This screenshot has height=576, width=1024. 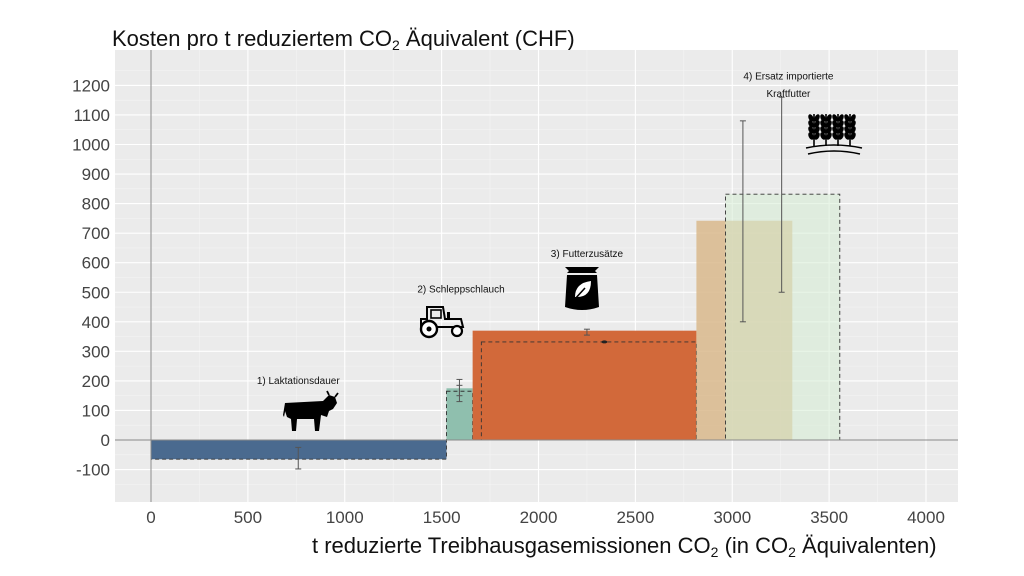 I want to click on cow-icon, so click(x=311, y=410).